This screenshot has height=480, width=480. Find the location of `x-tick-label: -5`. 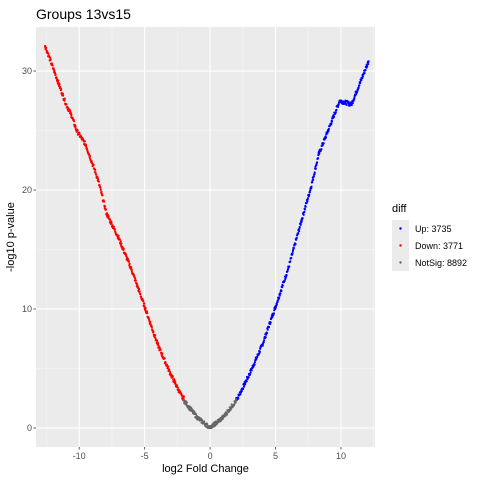

x-tick-label: -5 is located at coordinates (145, 456).